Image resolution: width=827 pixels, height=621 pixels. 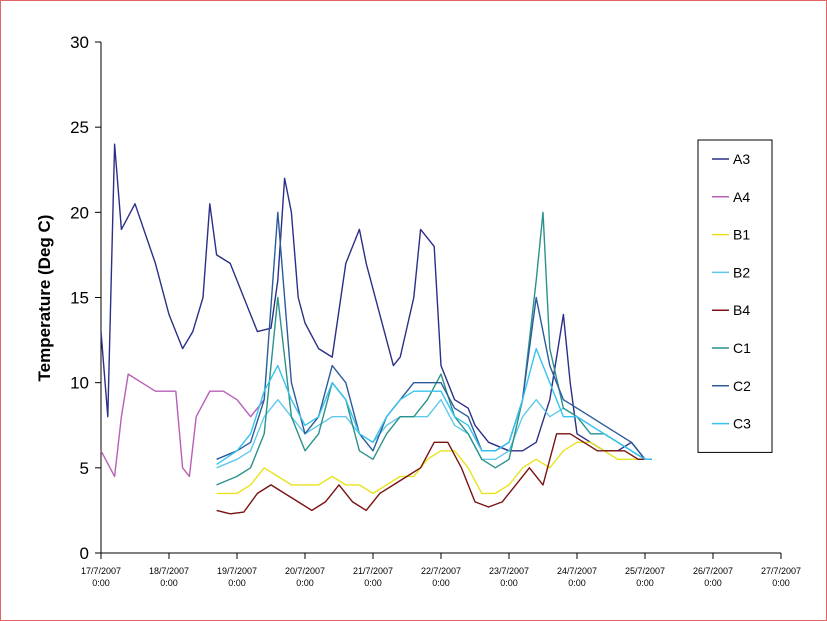 What do you see at coordinates (101, 571) in the screenshot?
I see `x-tick-label-date: 17/7/2007` at bounding box center [101, 571].